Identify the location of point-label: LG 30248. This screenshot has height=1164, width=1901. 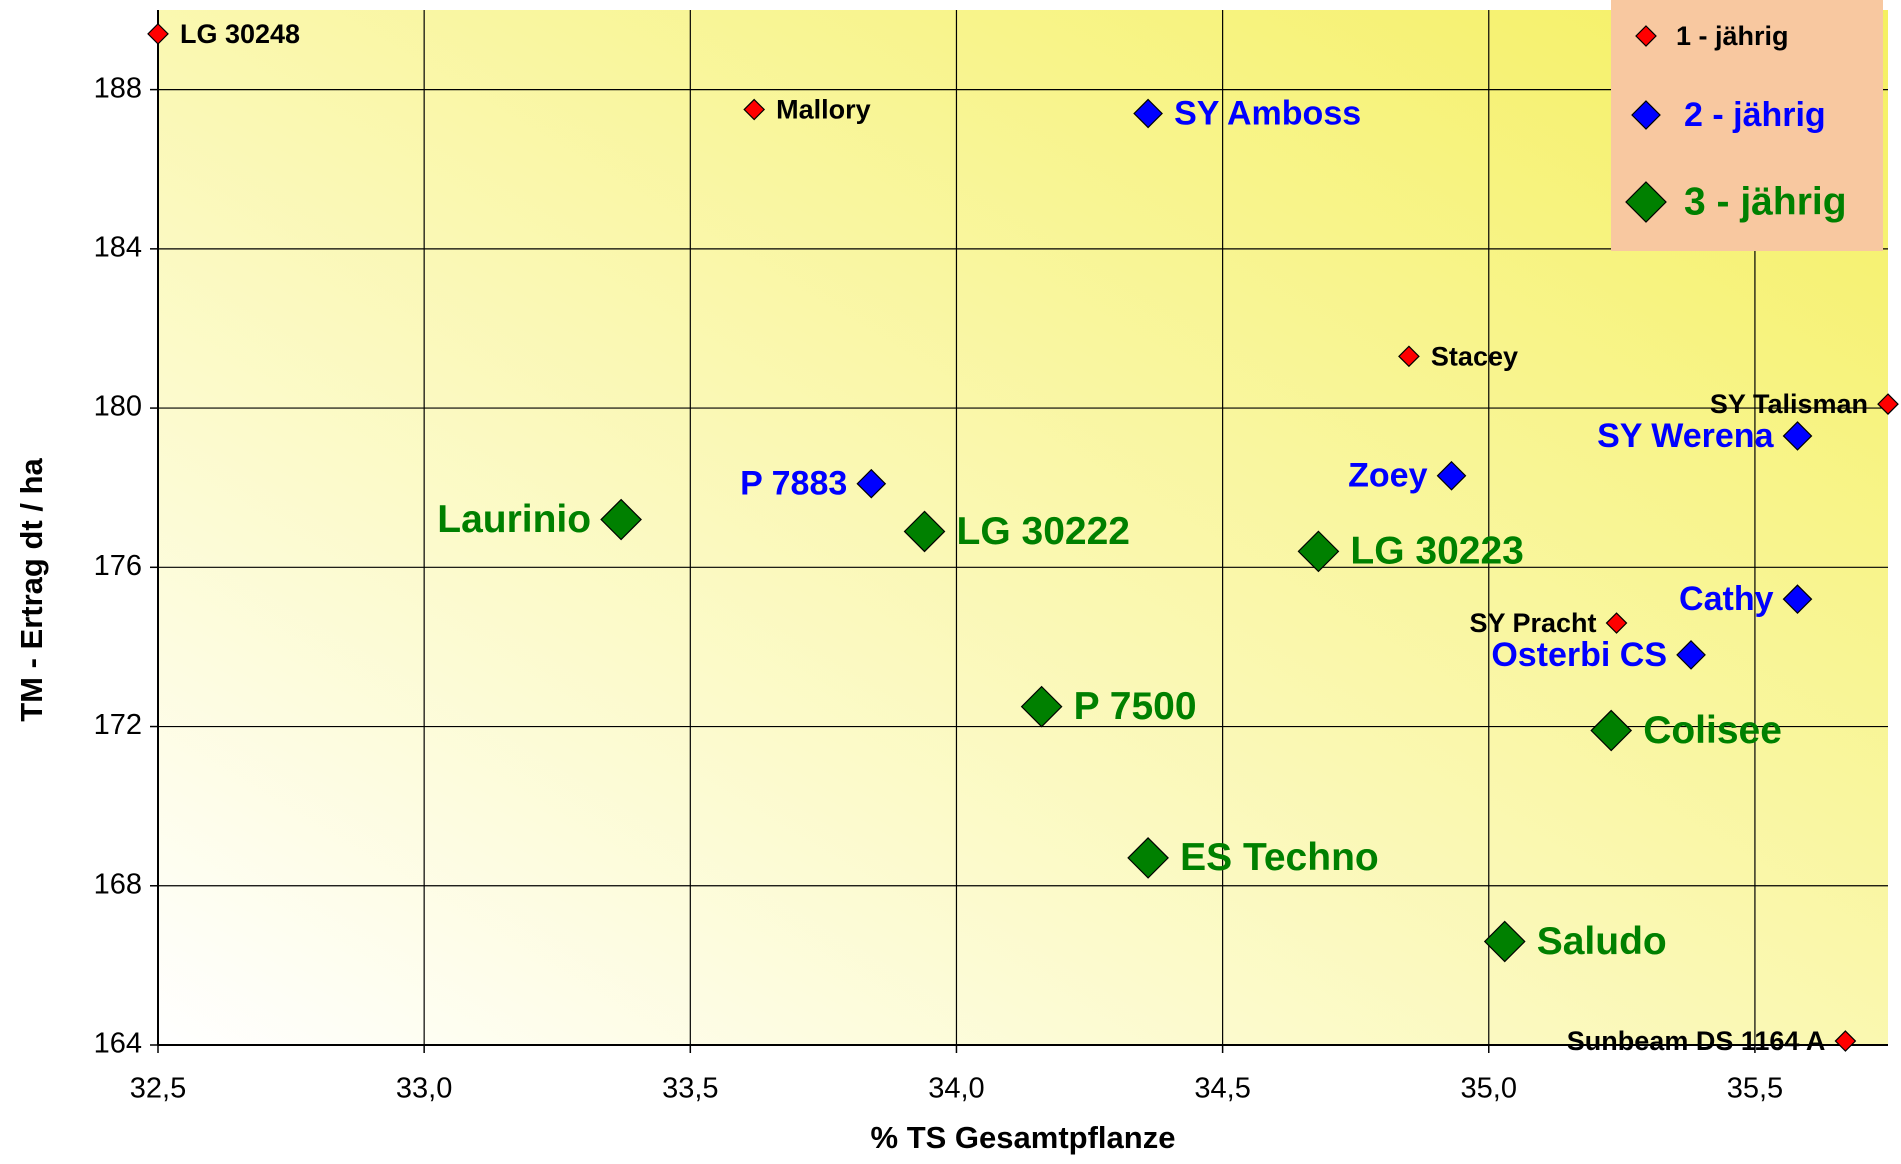
(240, 34).